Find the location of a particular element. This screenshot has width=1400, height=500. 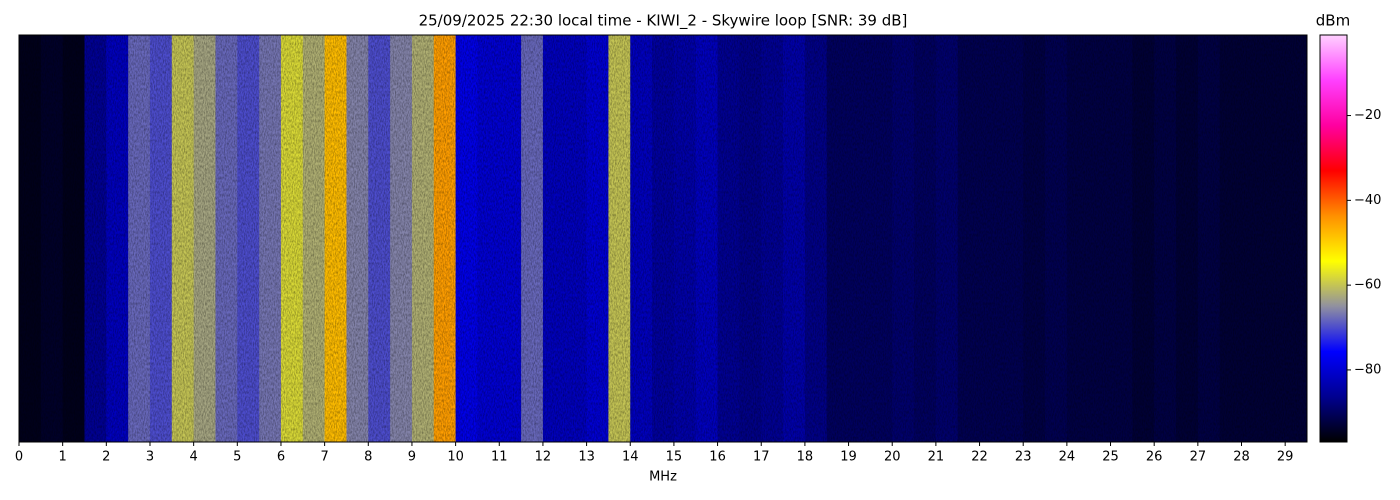

x-tick-label: 4 is located at coordinates (194, 457).